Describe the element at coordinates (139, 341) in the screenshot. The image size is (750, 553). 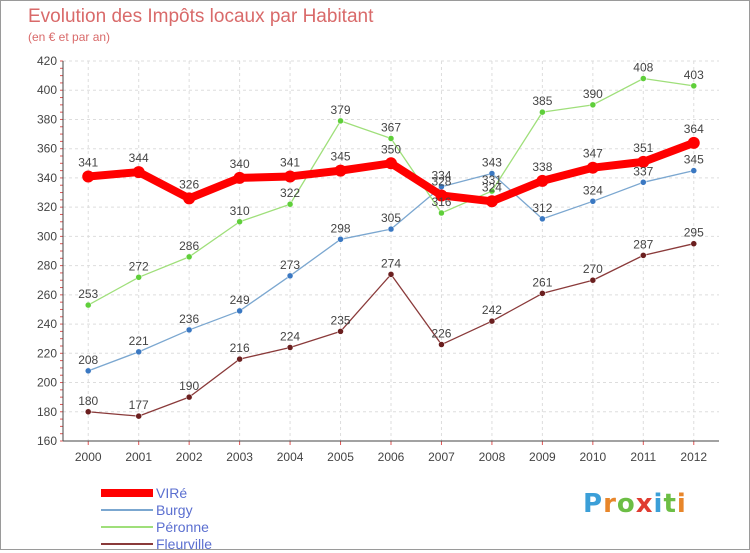
I see `data-label-burgy-2001: 221` at that location.